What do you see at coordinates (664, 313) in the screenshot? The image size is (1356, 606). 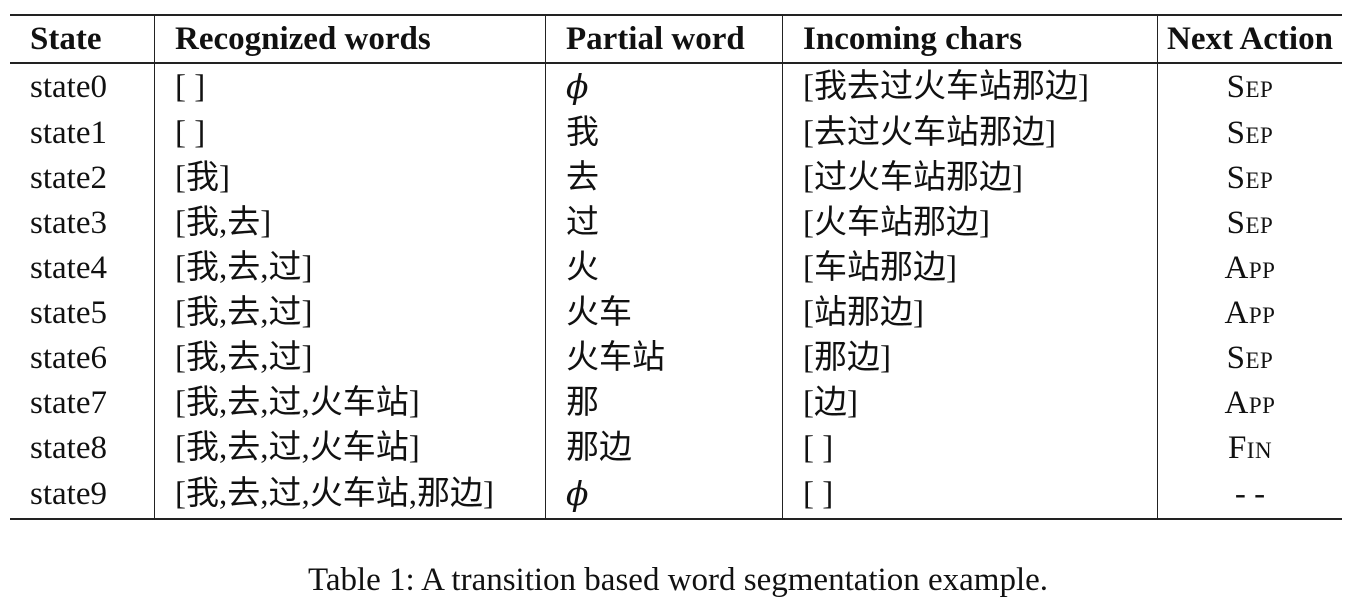 I see `cell-partial-word: 火车` at bounding box center [664, 313].